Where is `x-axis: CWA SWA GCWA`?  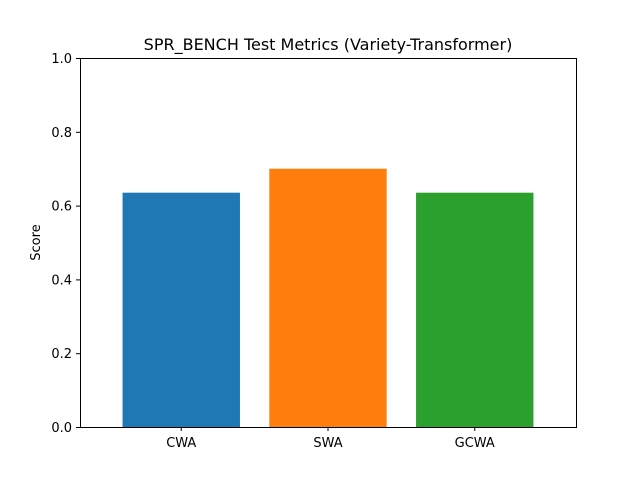
x-axis: CWA SWA GCWA is located at coordinates (330, 439).